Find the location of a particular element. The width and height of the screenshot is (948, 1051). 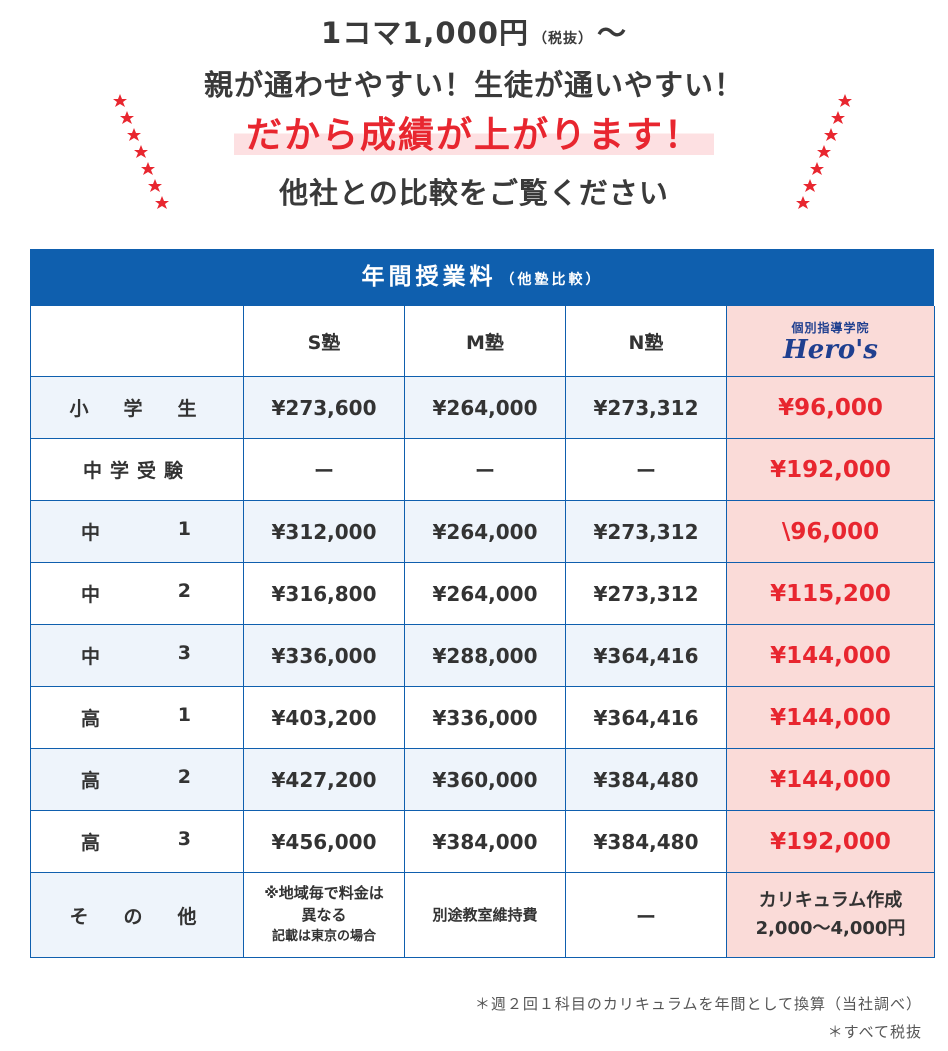

column-header-heros: 個別指導学院 Hero's is located at coordinates (830, 341).